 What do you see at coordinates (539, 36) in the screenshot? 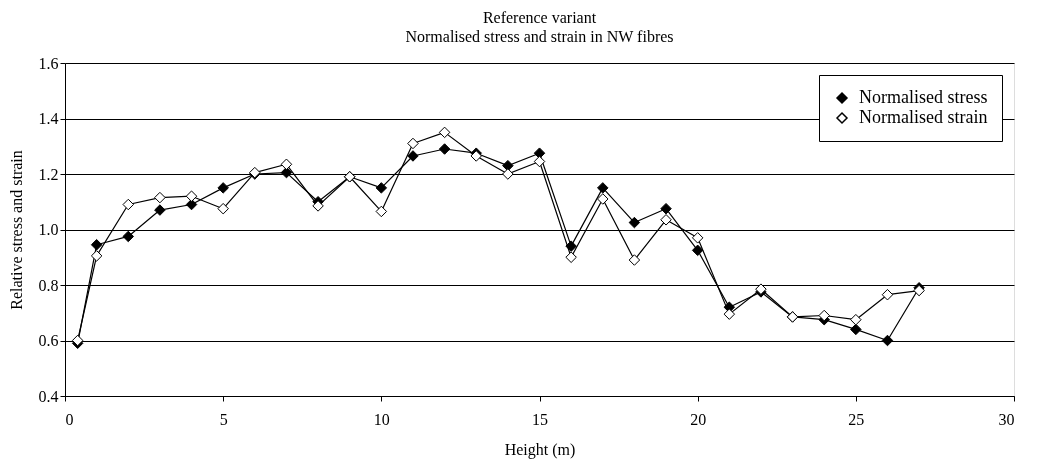
I see `chart-subtitle: Normalised stress and strain in NW fibres` at bounding box center [539, 36].